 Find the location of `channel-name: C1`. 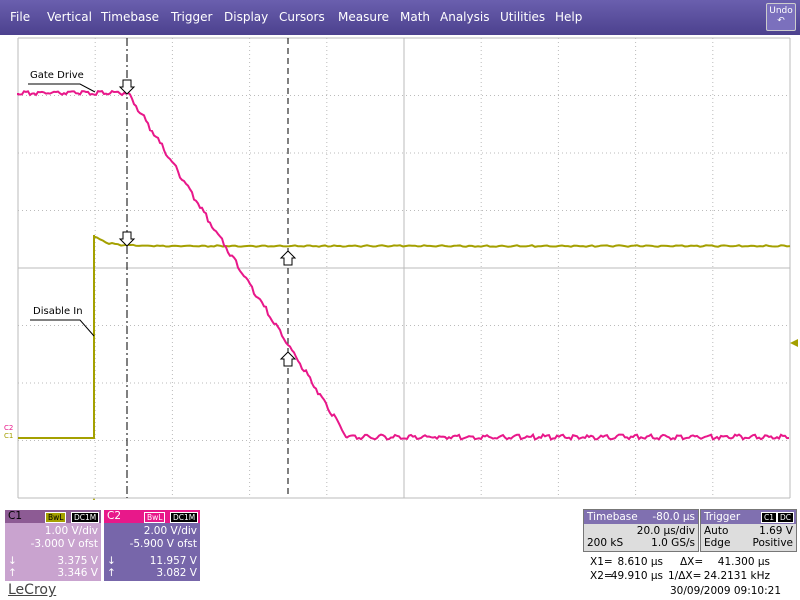

channel-name: C1 is located at coordinates (15, 516).